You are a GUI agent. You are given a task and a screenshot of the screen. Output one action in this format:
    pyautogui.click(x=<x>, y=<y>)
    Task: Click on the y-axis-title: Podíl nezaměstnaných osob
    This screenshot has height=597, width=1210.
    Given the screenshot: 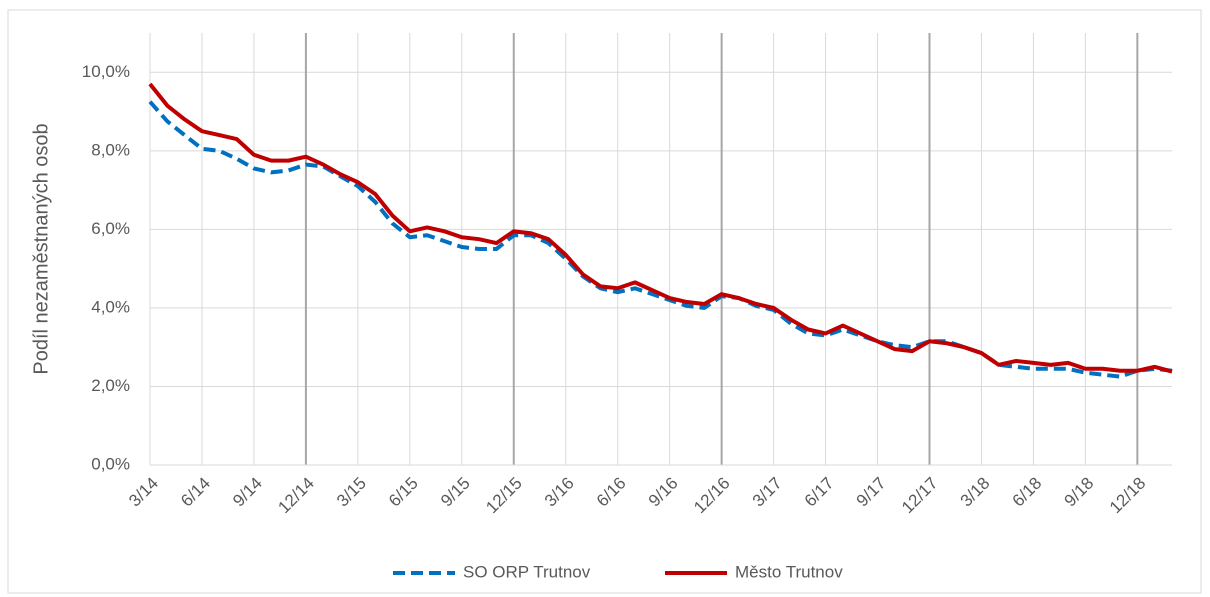 What is the action you would take?
    pyautogui.click(x=41, y=248)
    